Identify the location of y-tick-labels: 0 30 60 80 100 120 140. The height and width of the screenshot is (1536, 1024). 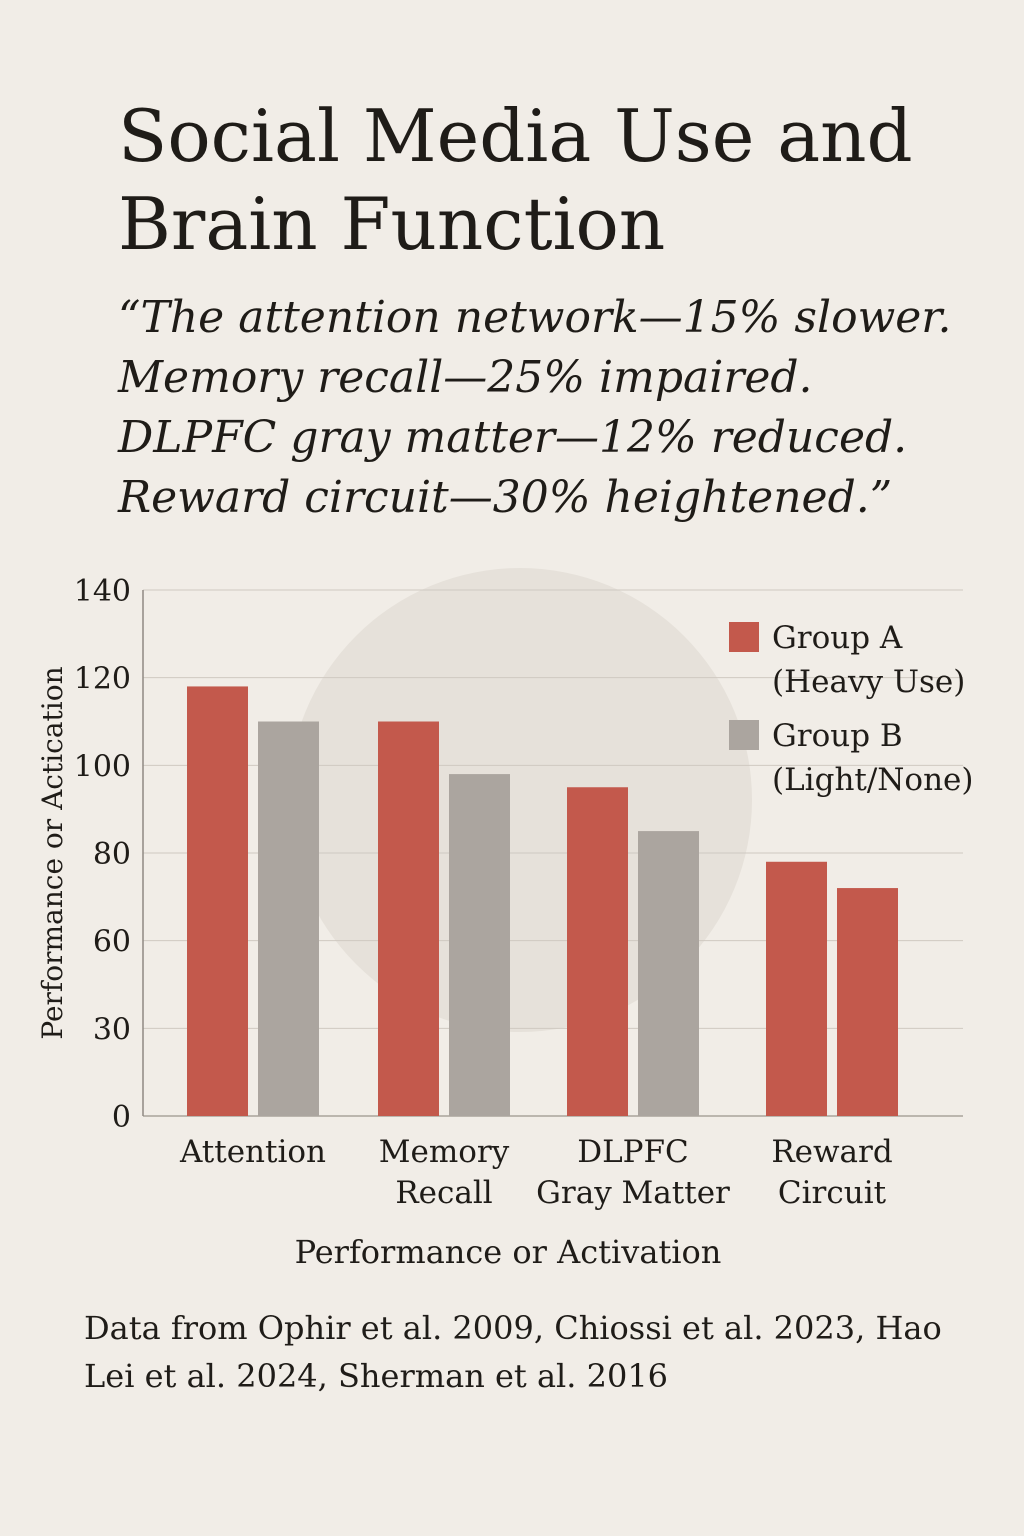
(102, 854).